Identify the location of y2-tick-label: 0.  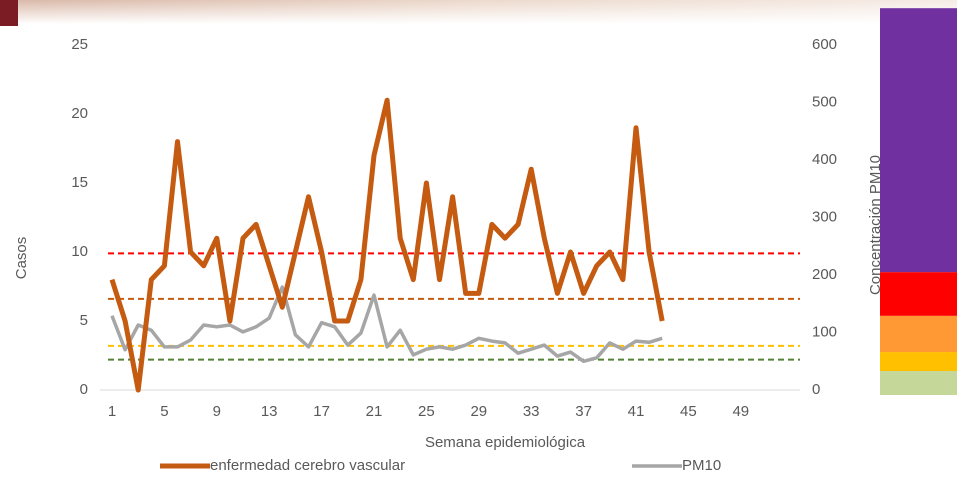
(816, 389).